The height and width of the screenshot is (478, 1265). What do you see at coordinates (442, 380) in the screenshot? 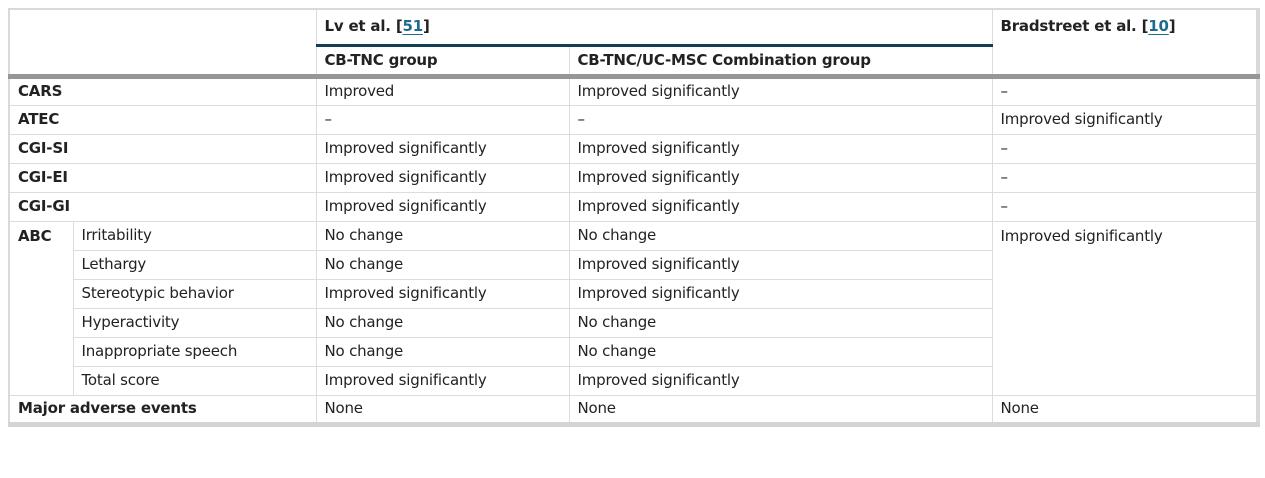
I see `cell-total-cbtnc: Improved significantly` at bounding box center [442, 380].